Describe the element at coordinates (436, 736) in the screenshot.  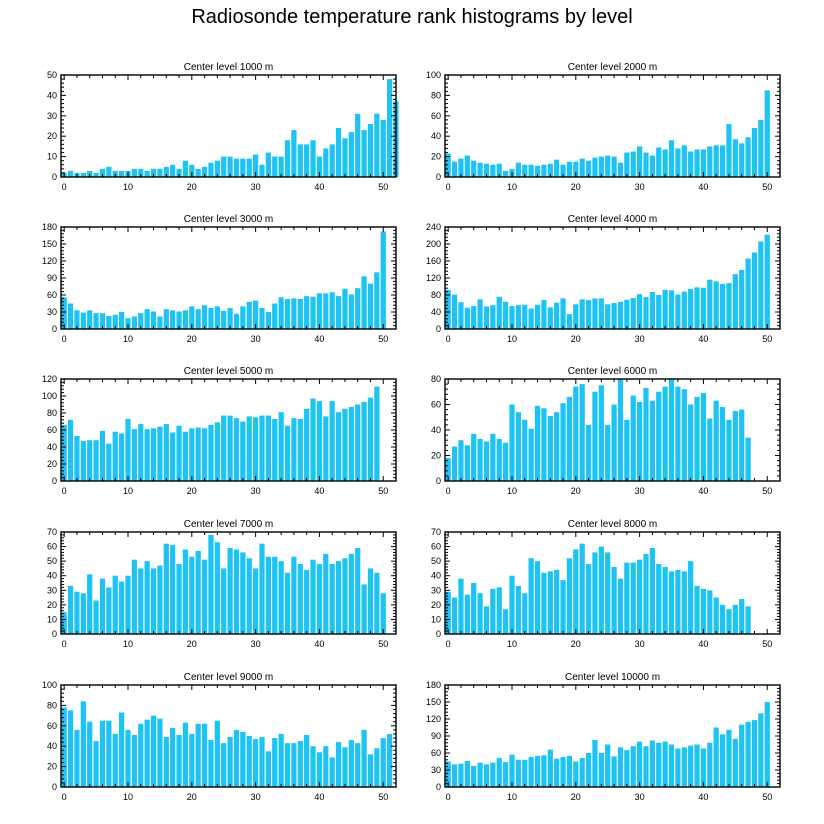
I see `y-tick-label: 90` at that location.